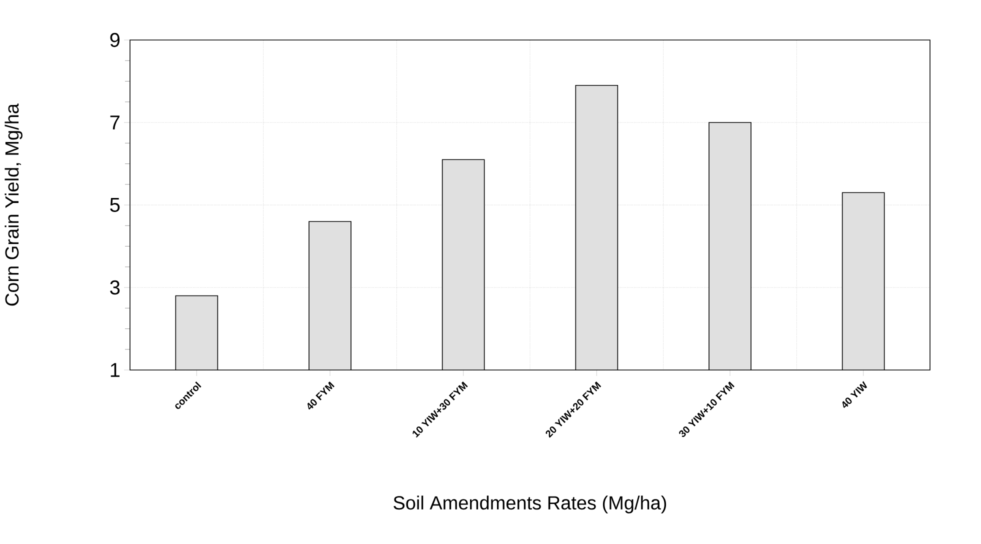 Image resolution: width=981 pixels, height=544 pixels. I want to click on x-tick-label: 40 YIW, so click(855, 394).